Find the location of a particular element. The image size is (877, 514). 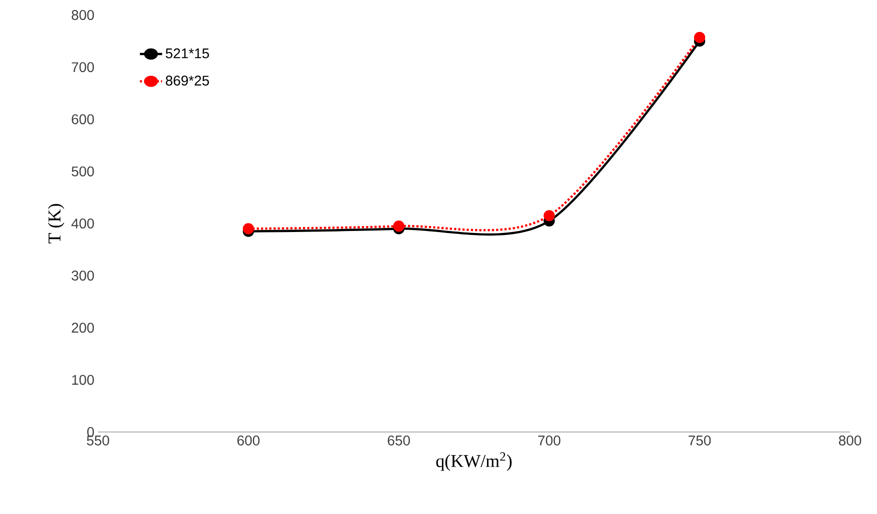

y-tick-label: 100 is located at coordinates (83, 379).